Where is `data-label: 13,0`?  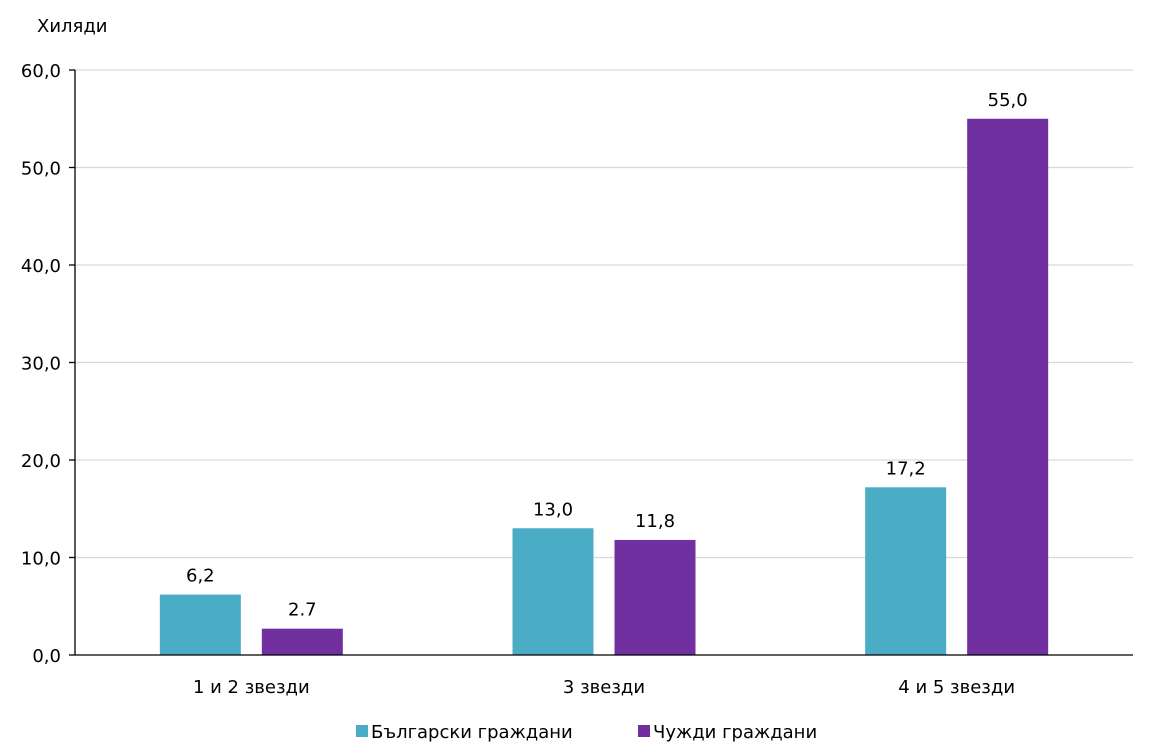 data-label: 13,0 is located at coordinates (553, 509).